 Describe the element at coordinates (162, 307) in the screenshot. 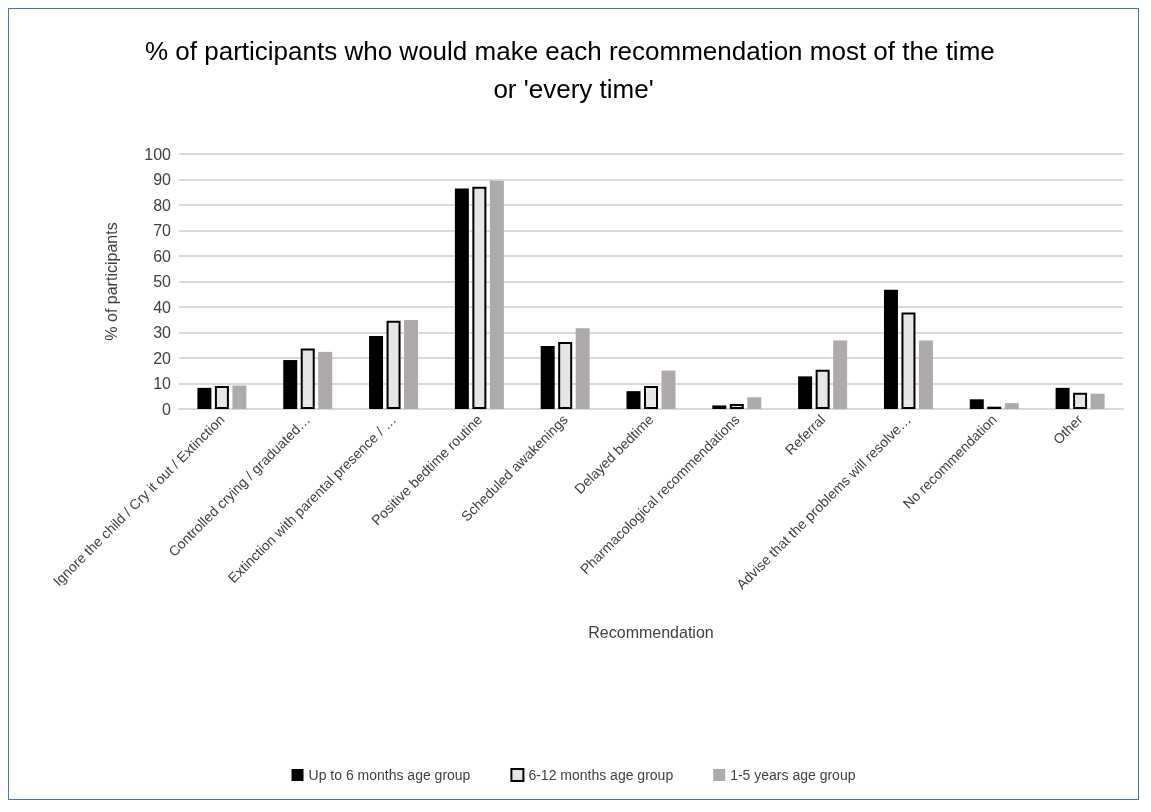

I see `y-tick-label: 40` at that location.